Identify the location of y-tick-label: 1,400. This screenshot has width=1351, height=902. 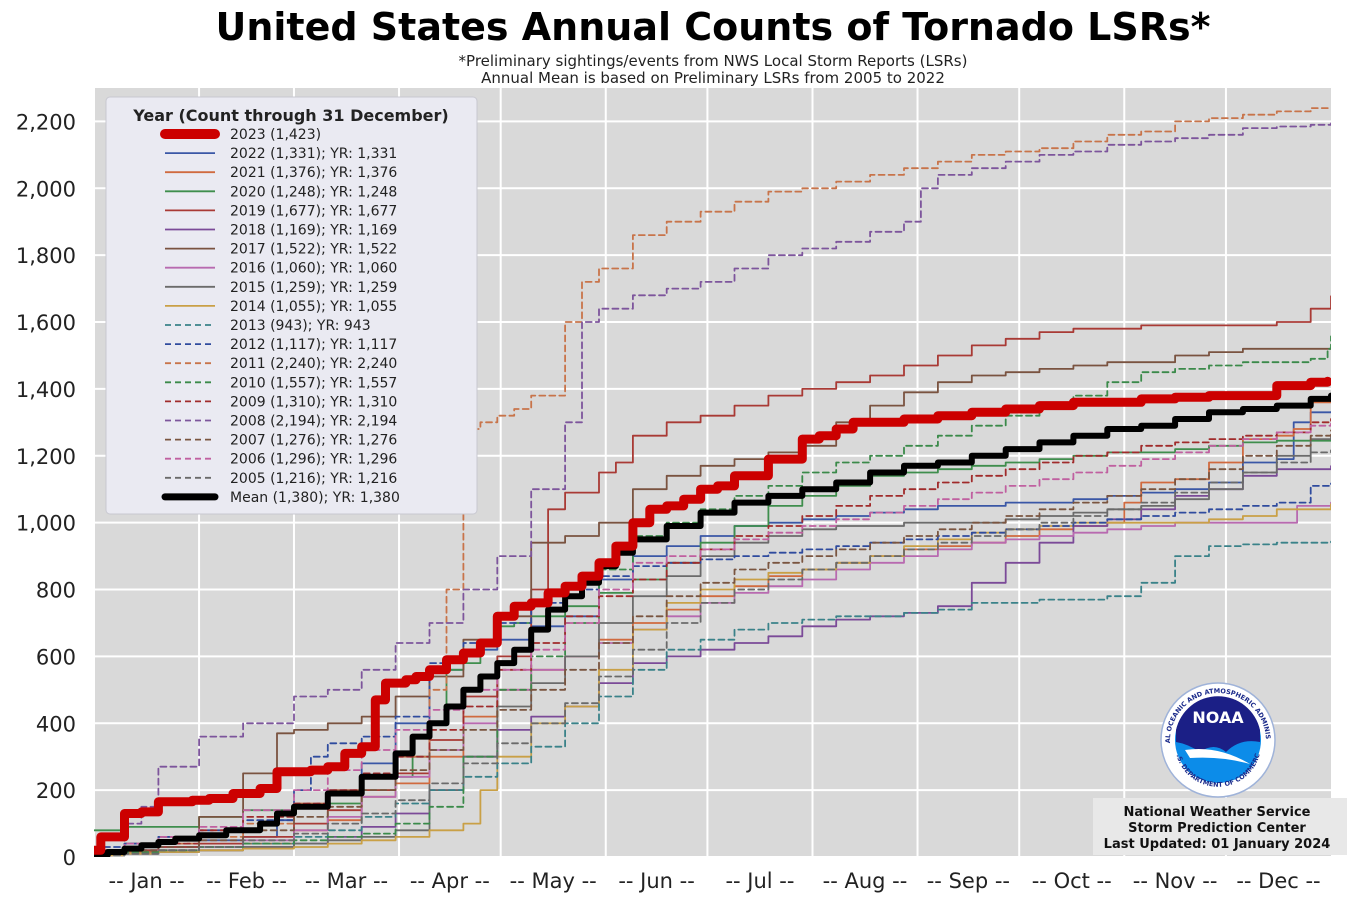
(46, 390).